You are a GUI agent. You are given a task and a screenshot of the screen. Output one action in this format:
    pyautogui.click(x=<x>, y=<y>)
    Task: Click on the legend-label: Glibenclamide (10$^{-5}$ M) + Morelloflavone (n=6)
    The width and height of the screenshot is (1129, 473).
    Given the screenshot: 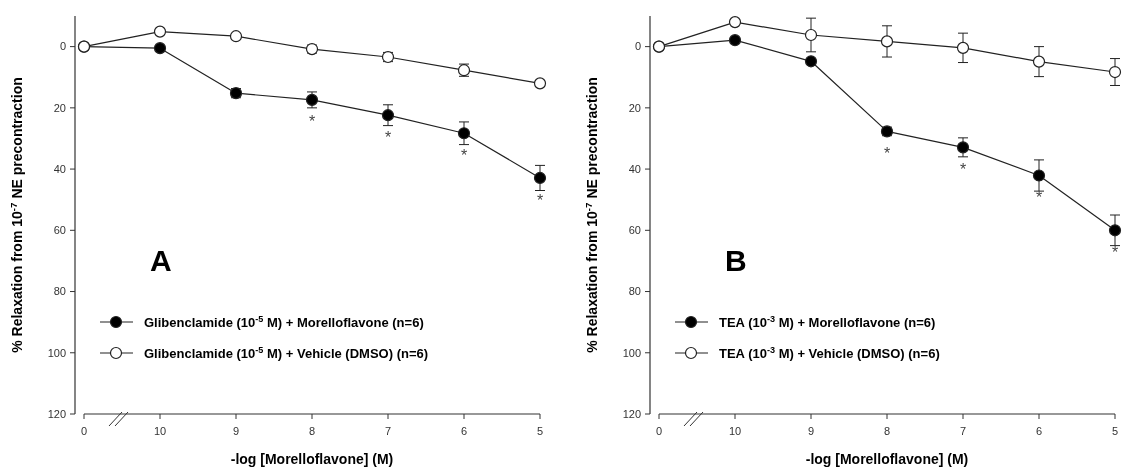 What is the action you would take?
    pyautogui.click(x=284, y=321)
    